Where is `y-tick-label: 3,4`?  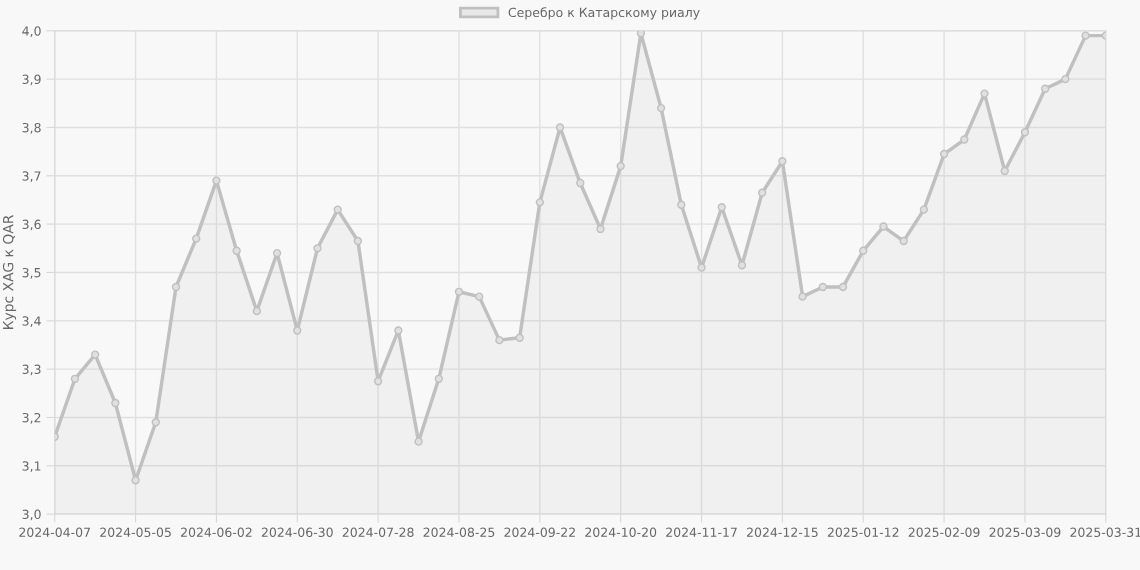 y-tick-label: 3,4 is located at coordinates (31, 321).